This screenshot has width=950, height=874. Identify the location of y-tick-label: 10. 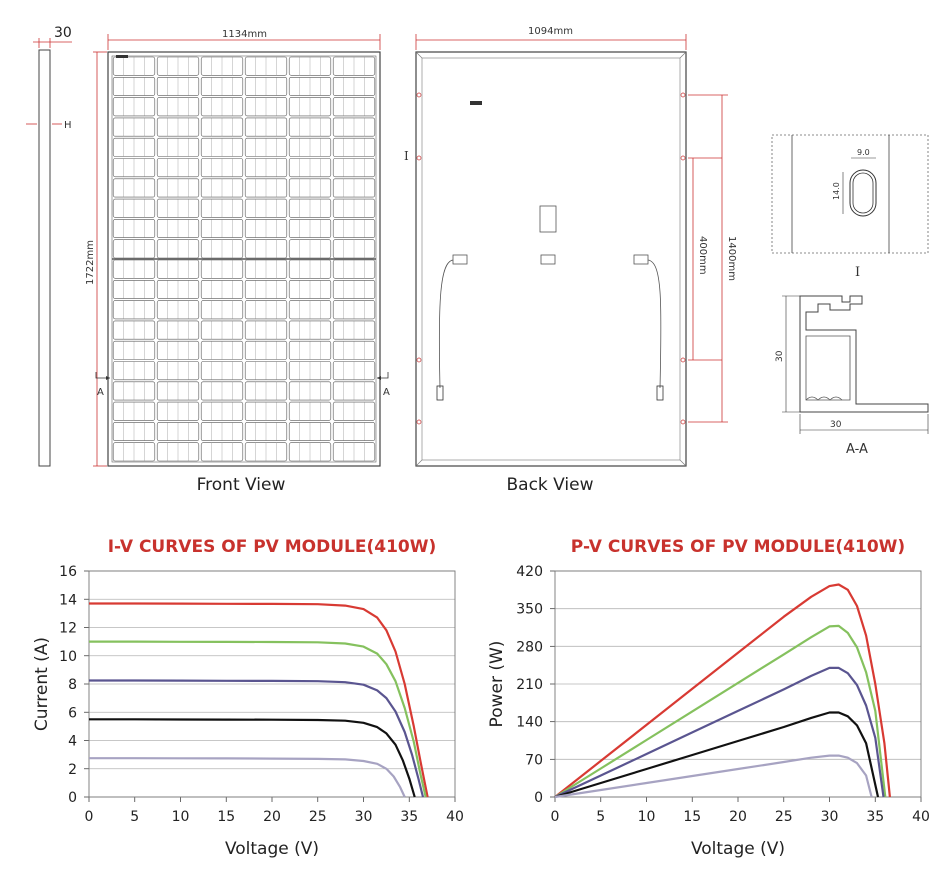
(68, 657).